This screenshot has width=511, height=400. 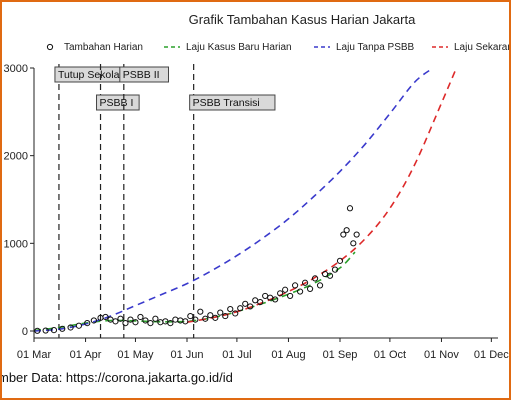 I want to click on y-tick-label: 1000, so click(x=16, y=244).